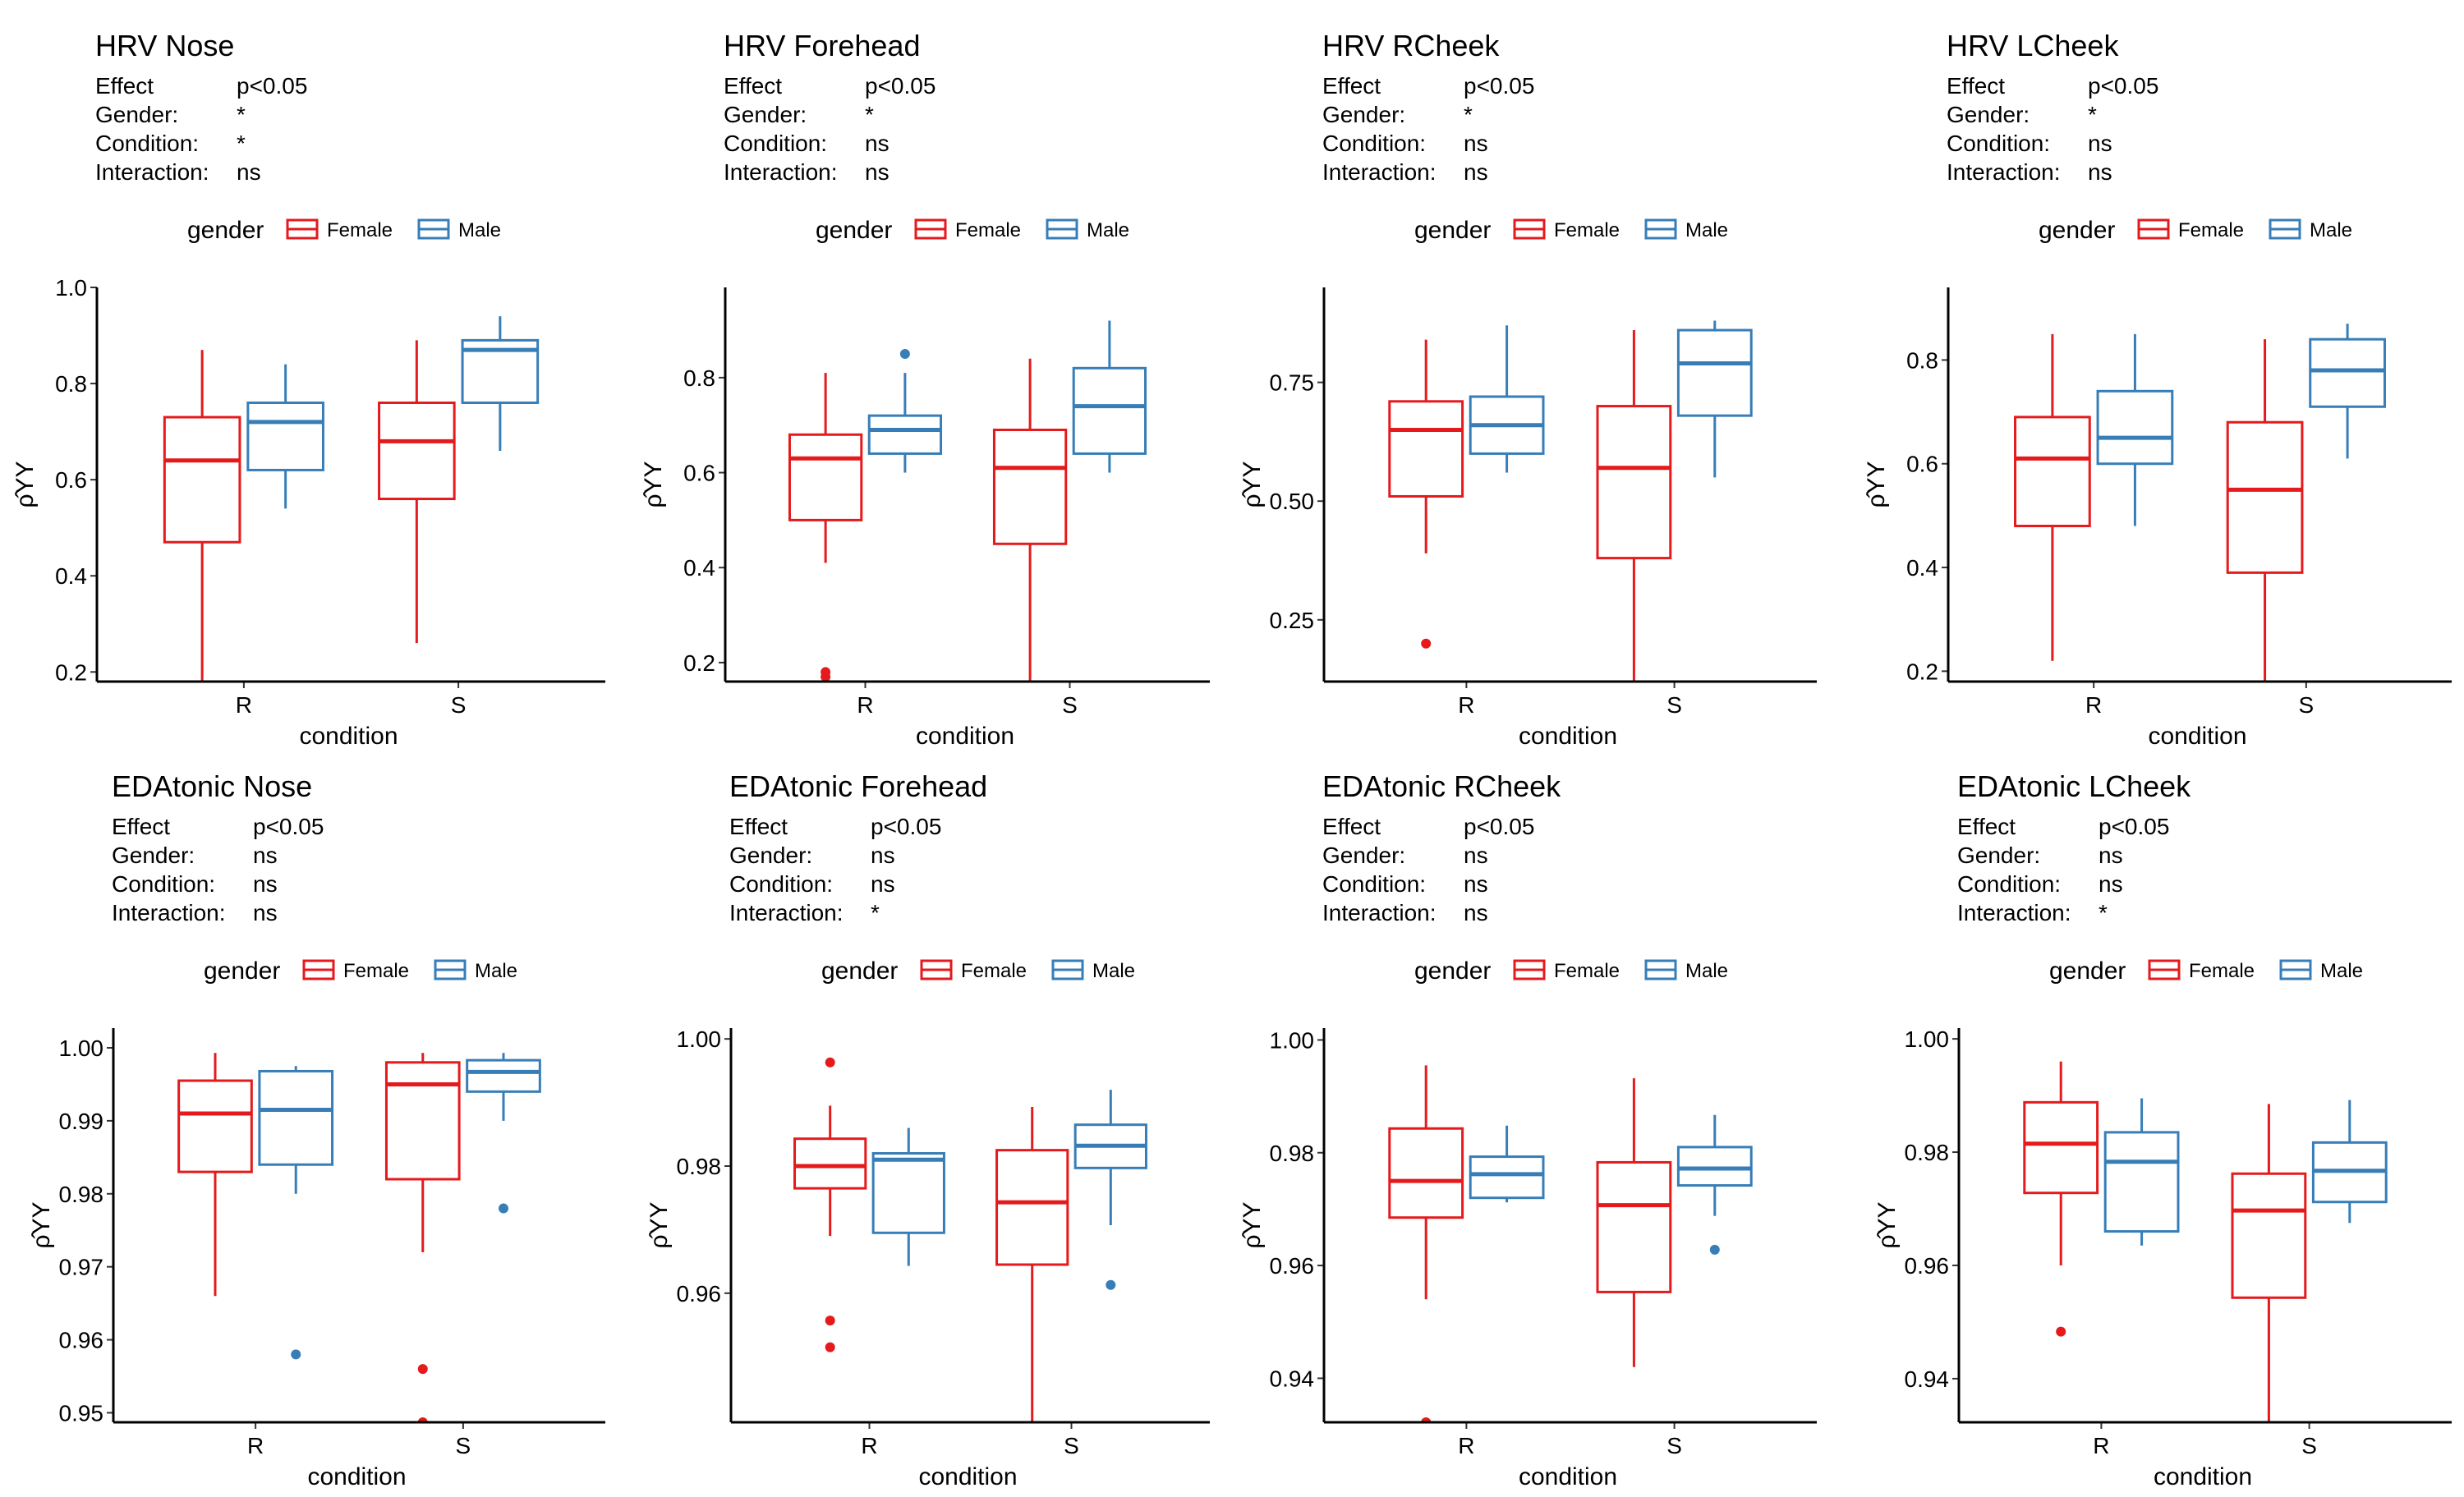  Describe the element at coordinates (822, 45) in the screenshot. I see `panel-title: HRV Forehead` at that location.